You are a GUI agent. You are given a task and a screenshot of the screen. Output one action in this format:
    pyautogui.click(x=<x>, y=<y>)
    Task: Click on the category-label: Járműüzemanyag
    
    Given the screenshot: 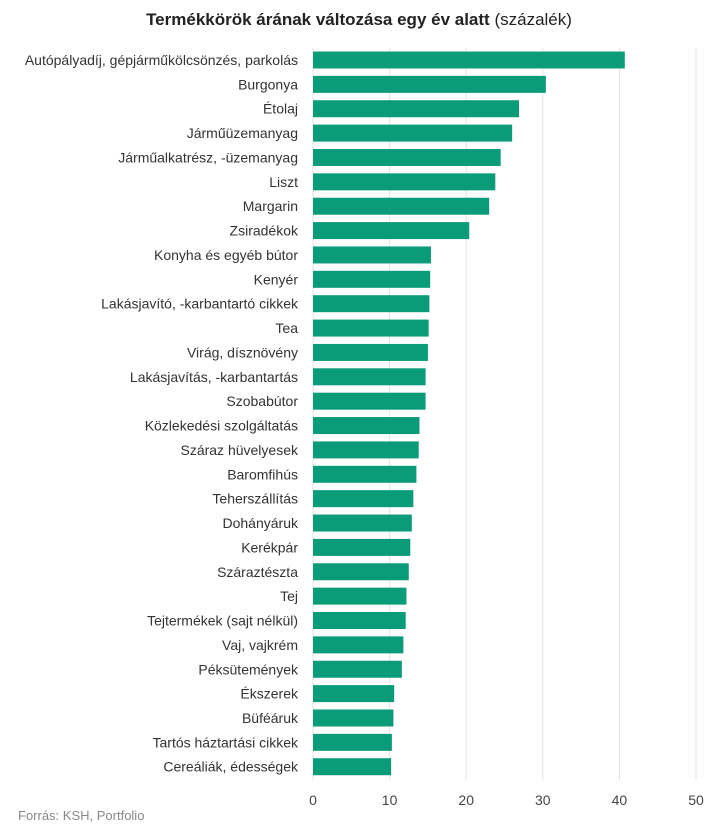 What is the action you would take?
    pyautogui.click(x=242, y=133)
    